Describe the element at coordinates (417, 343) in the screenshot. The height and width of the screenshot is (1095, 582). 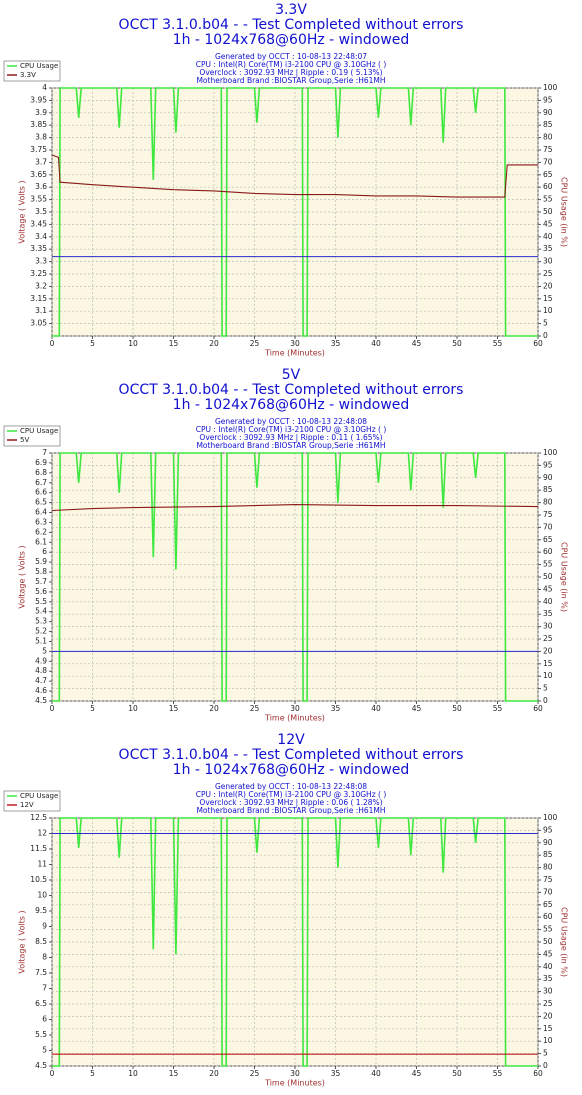
I see `x-tick-label: 45` at that location.